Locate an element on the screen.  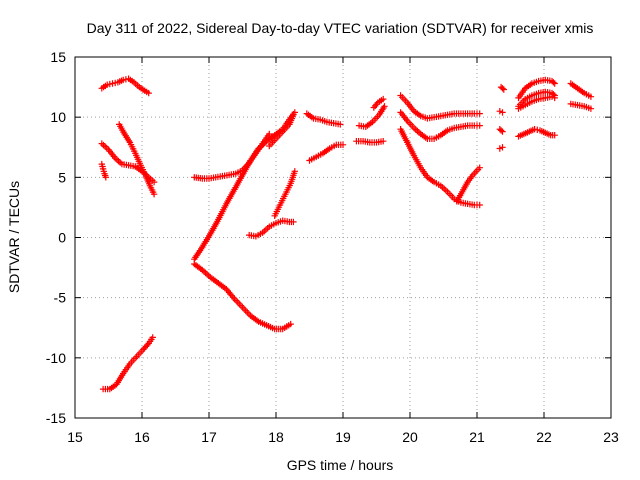
y-tick-label: -10 is located at coordinates (56, 358).